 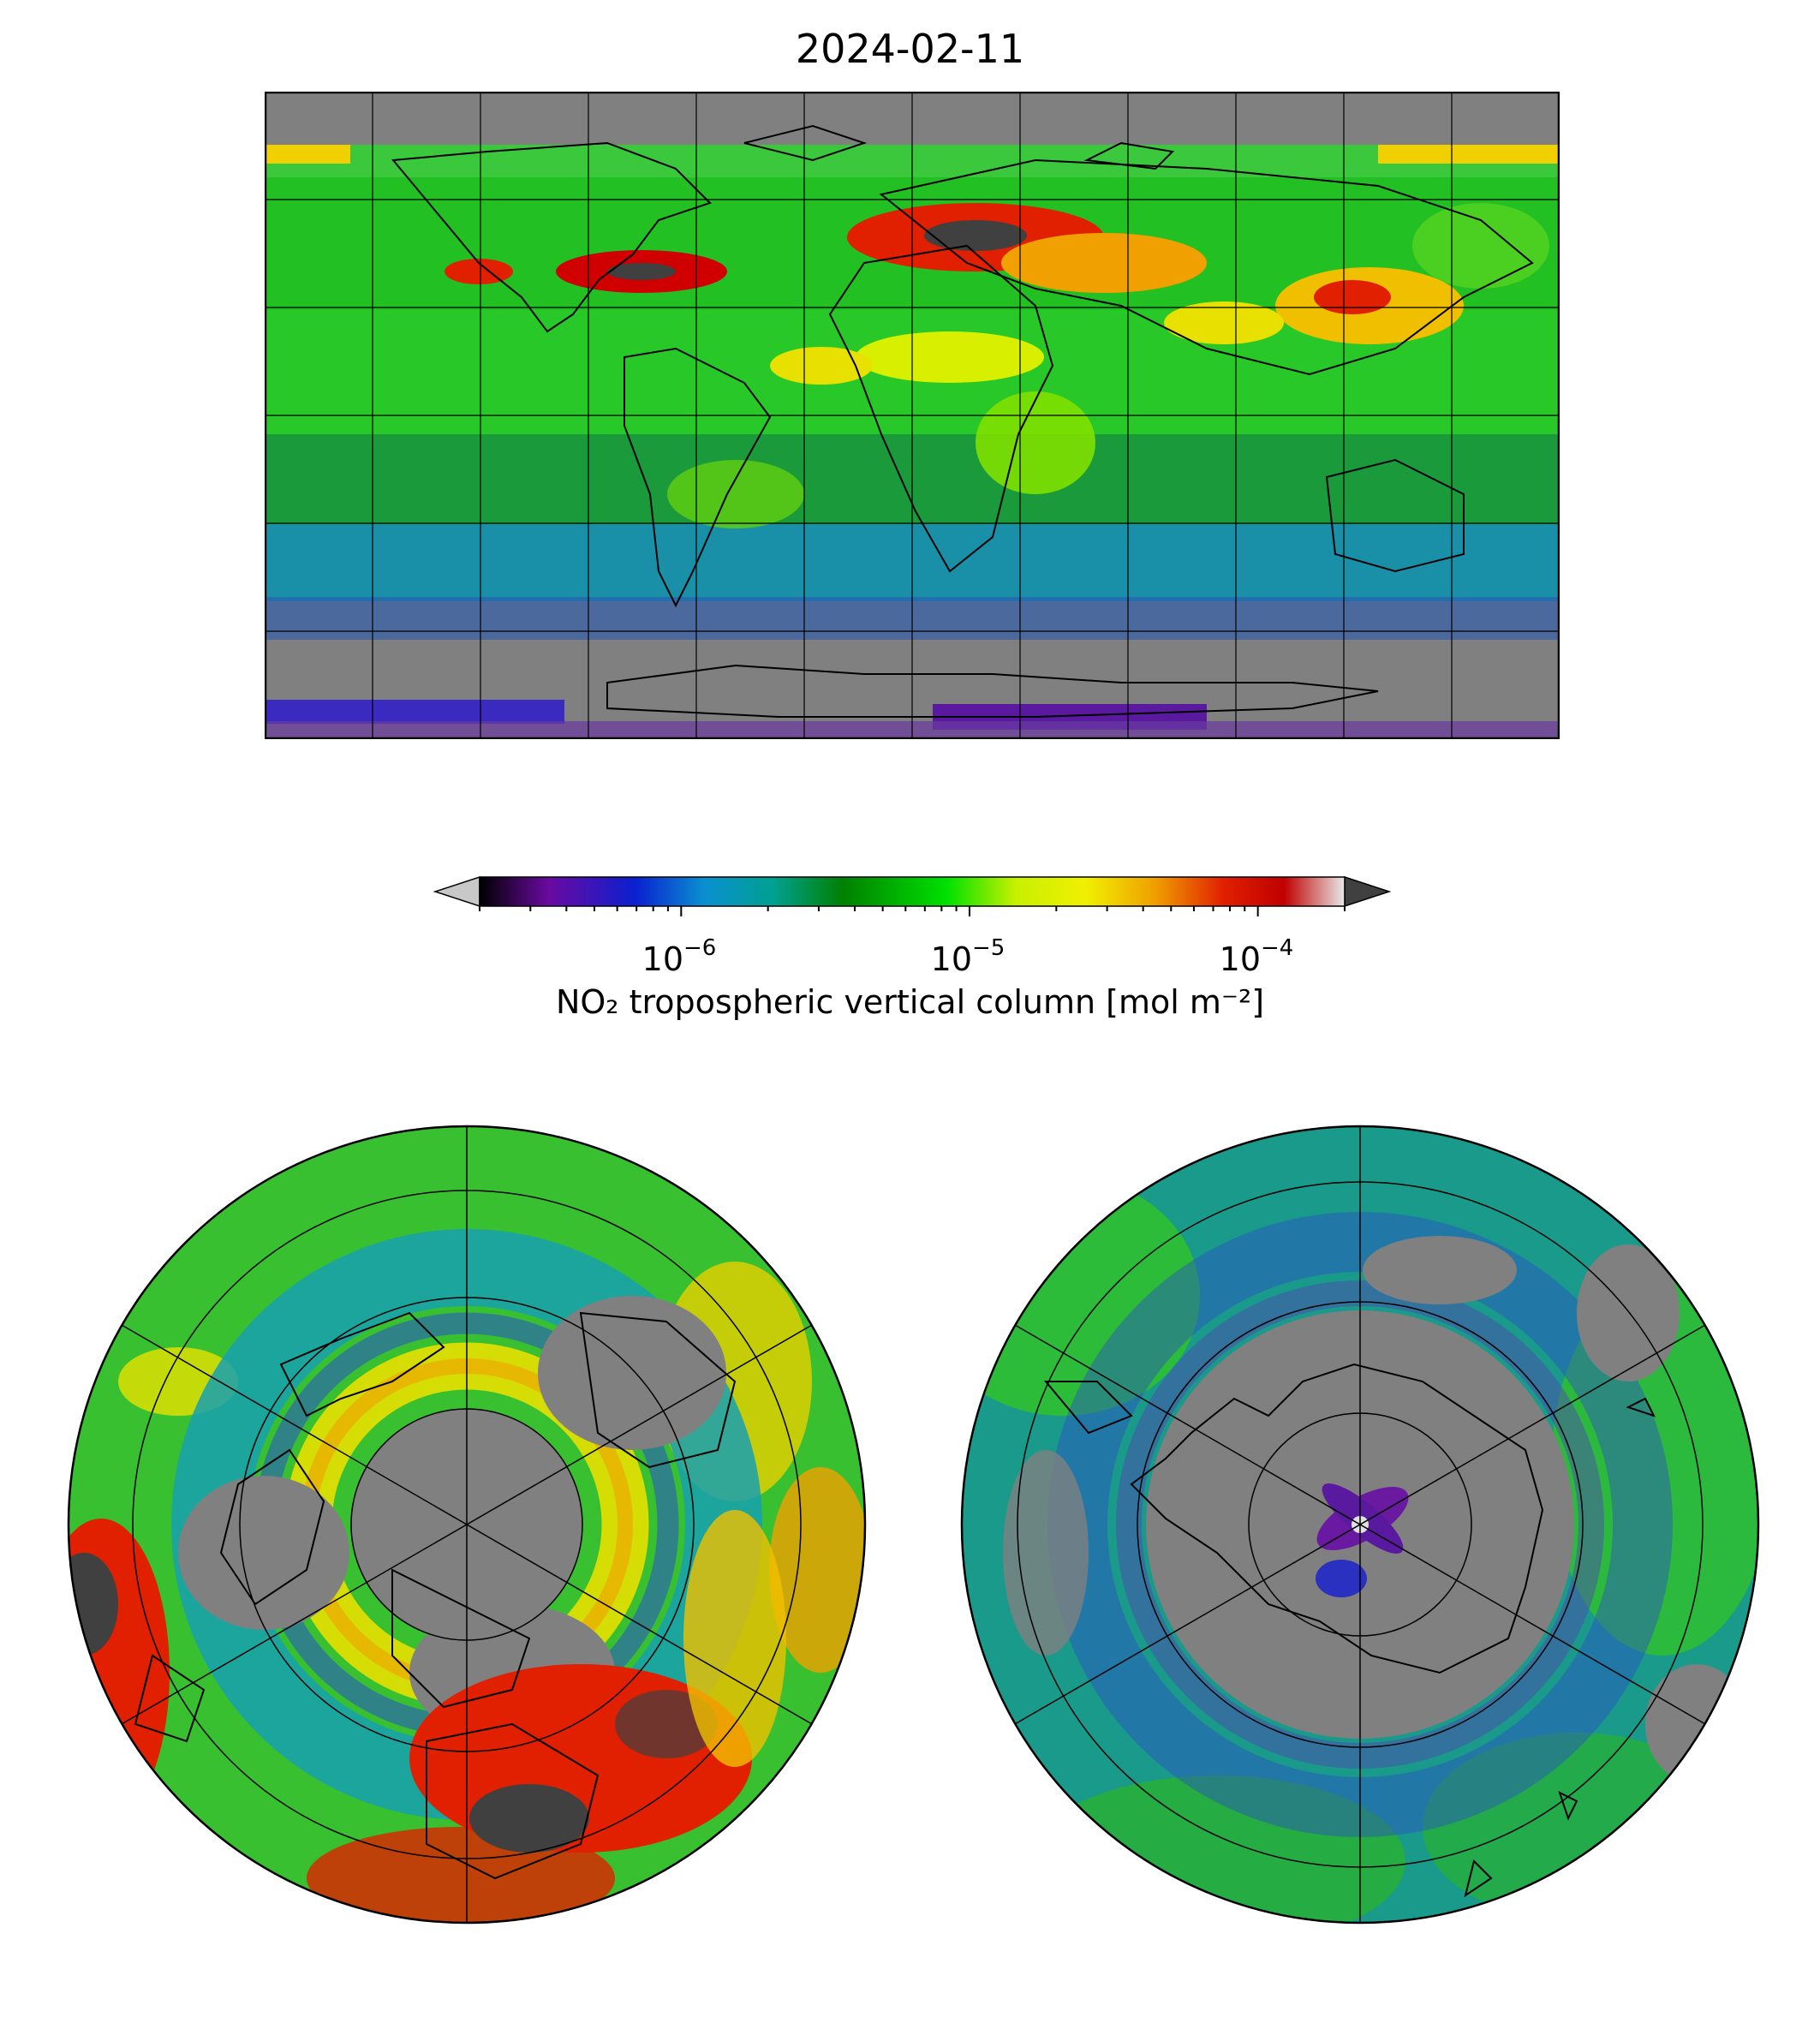 I want to click on colorbar-tick-label-3: 10⁻⁴, so click(x=1256, y=956).